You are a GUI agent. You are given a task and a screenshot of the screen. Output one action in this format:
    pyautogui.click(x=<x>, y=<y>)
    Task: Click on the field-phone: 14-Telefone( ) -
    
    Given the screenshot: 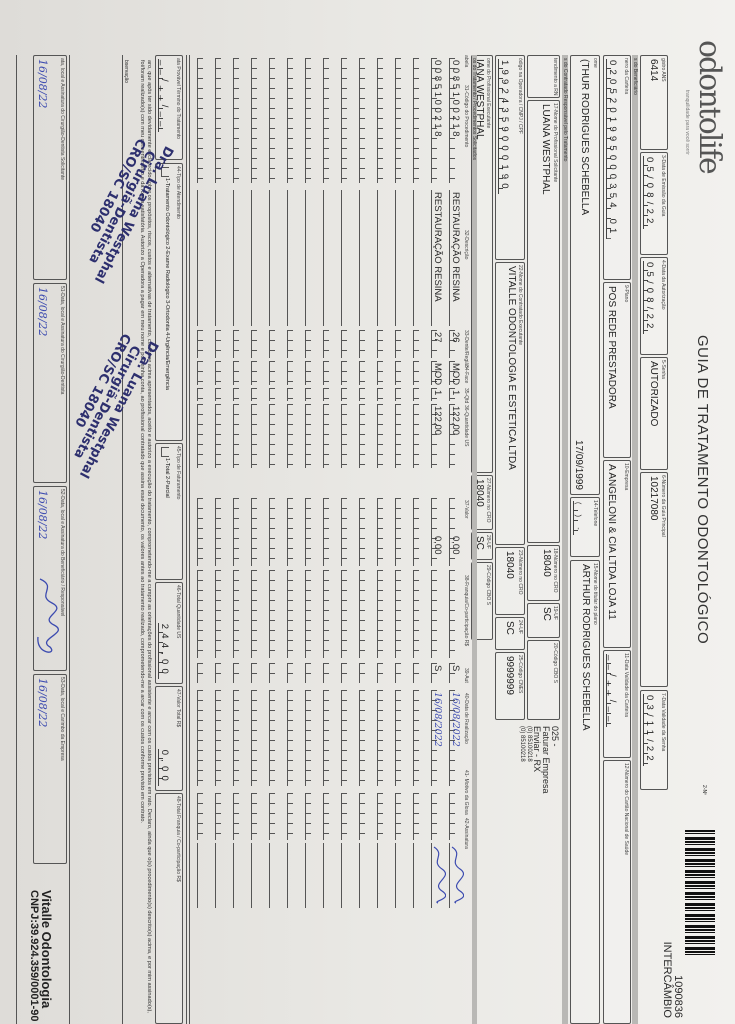 What is the action you would take?
    pyautogui.click(x=585, y=527)
    